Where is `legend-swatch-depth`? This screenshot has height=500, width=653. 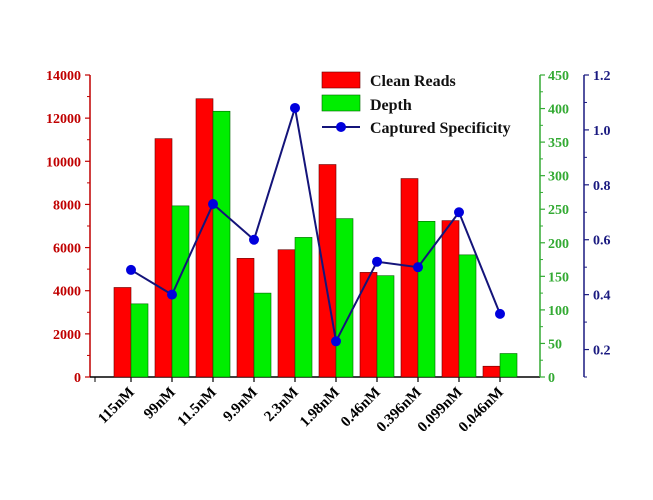 legend-swatch-depth is located at coordinates (341, 103).